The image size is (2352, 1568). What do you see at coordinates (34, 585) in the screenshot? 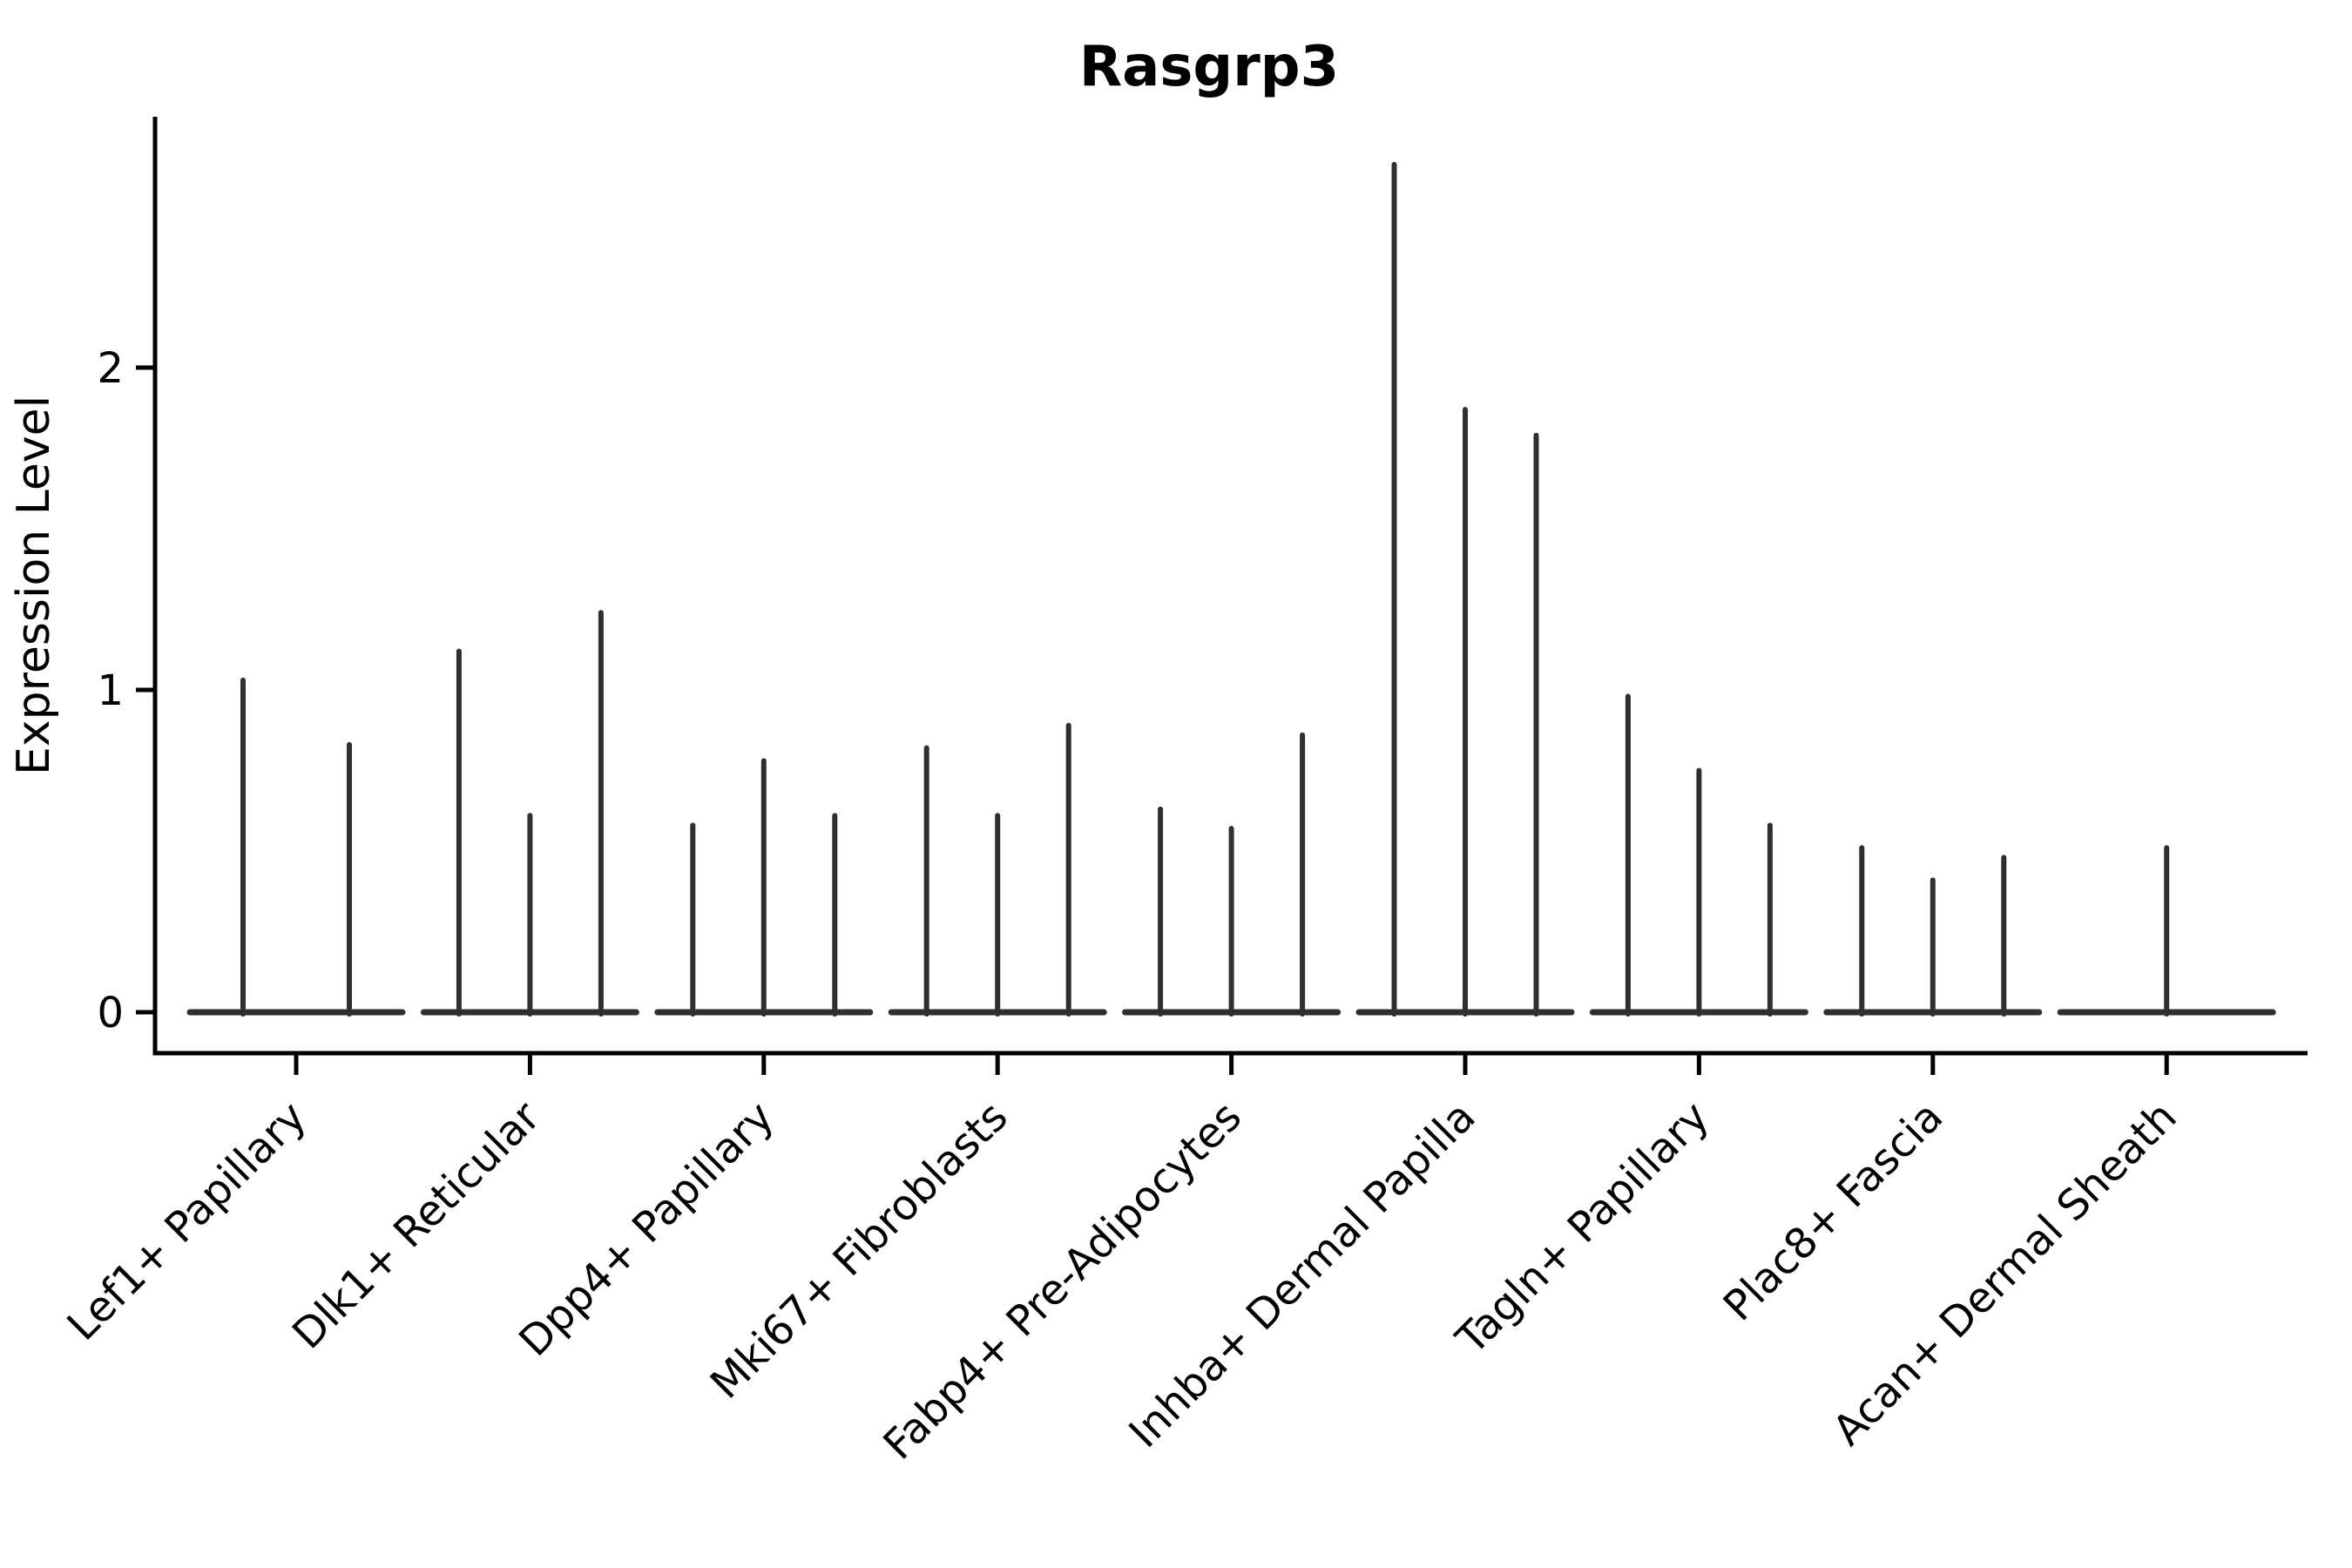
I see `y-axis-label: Expression Level` at bounding box center [34, 585].